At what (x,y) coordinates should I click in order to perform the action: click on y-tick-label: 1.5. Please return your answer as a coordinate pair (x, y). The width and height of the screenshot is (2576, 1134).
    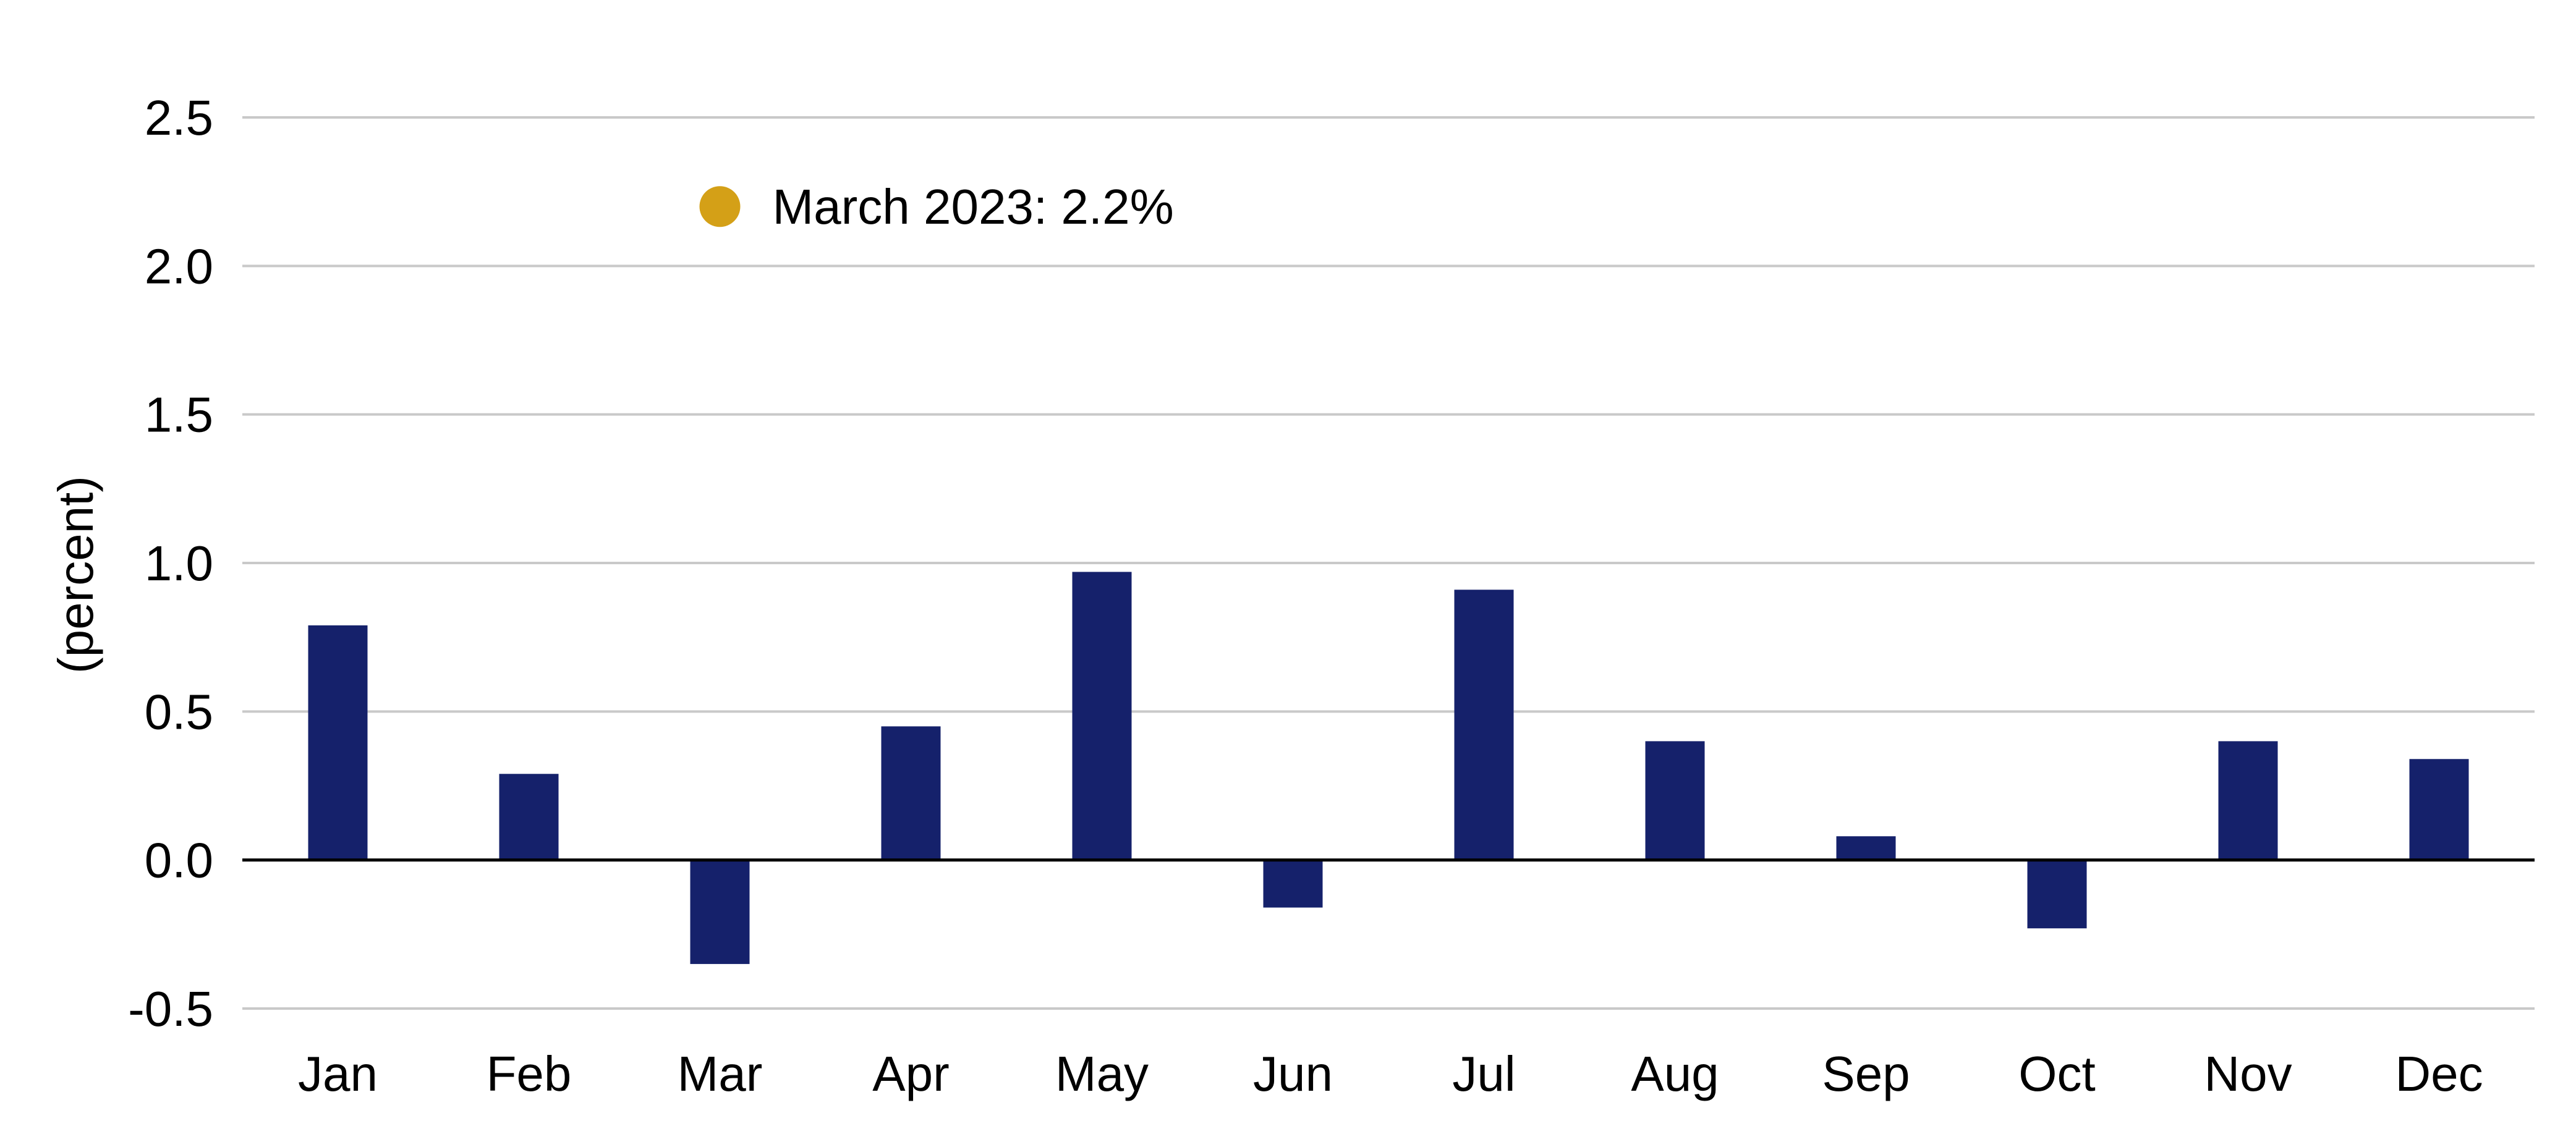
    Looking at the image, I should click on (179, 414).